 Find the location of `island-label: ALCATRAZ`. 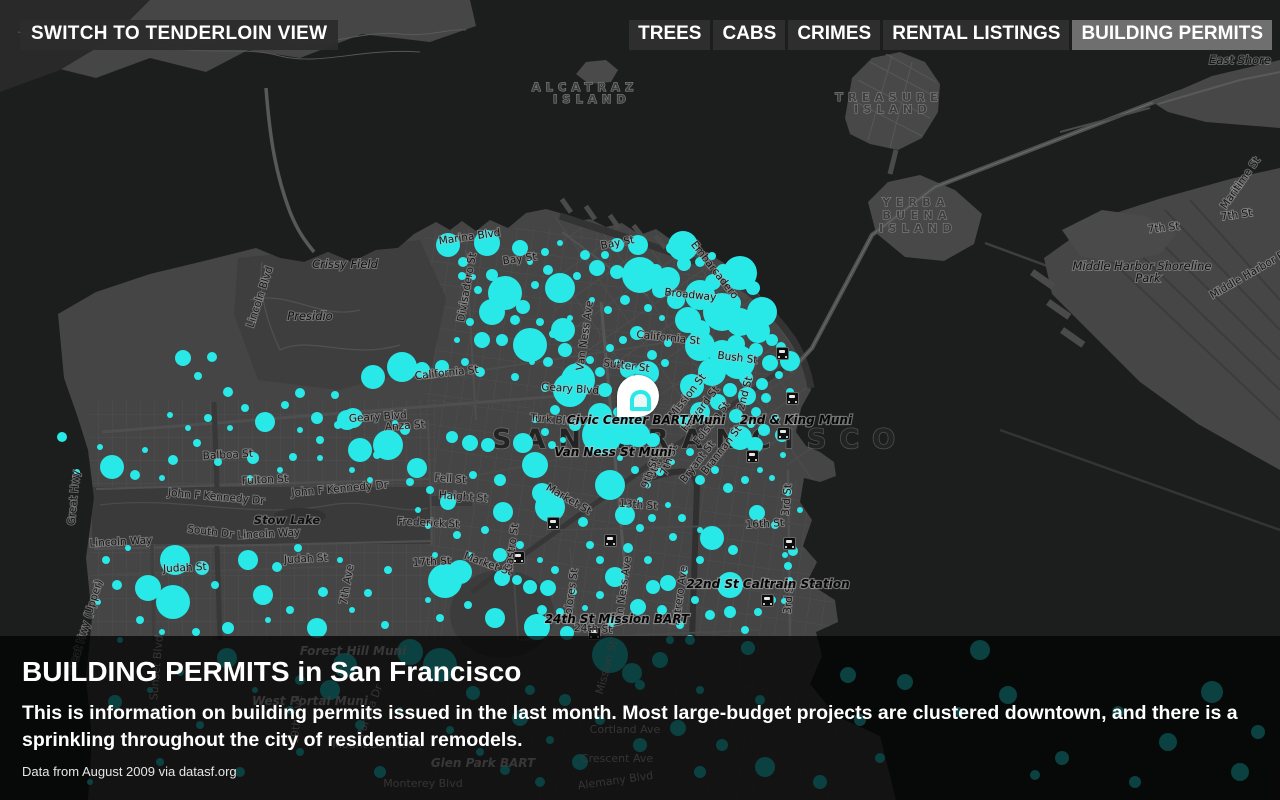

island-label: ALCATRAZ is located at coordinates (585, 87).